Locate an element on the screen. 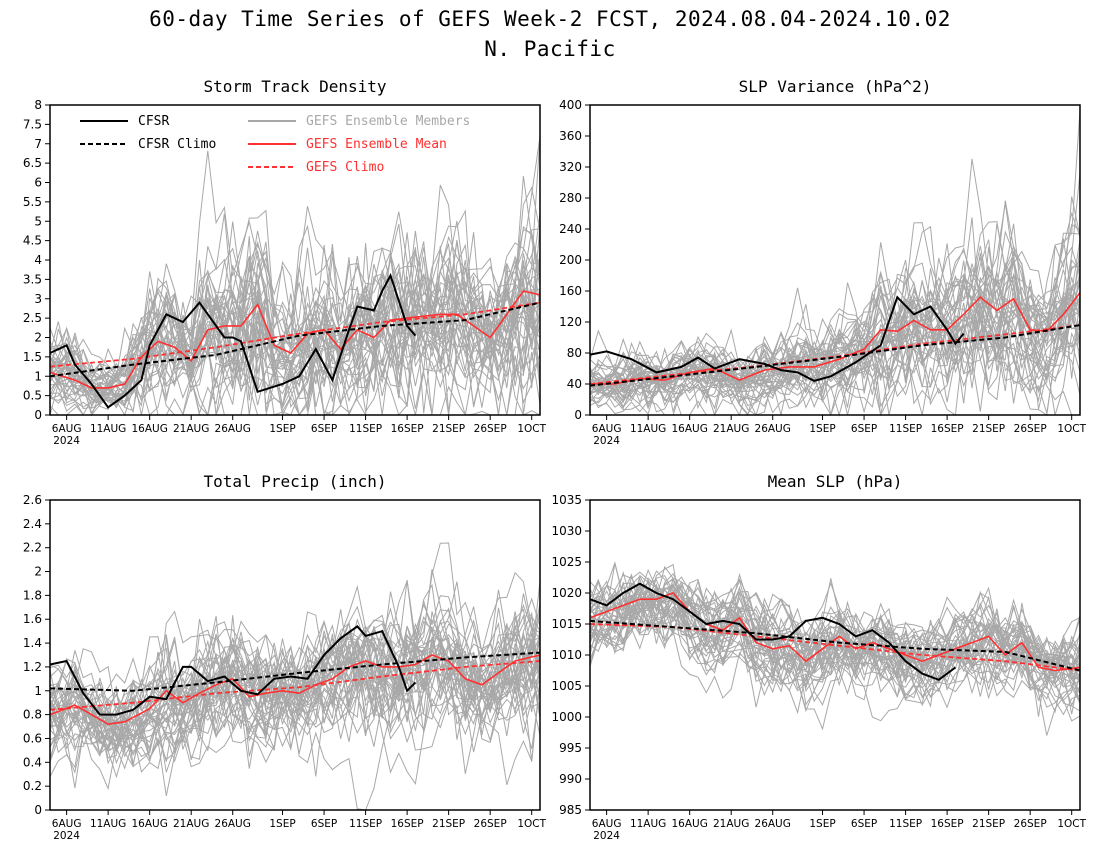  y-tick-label: 240 is located at coordinates (570, 229).